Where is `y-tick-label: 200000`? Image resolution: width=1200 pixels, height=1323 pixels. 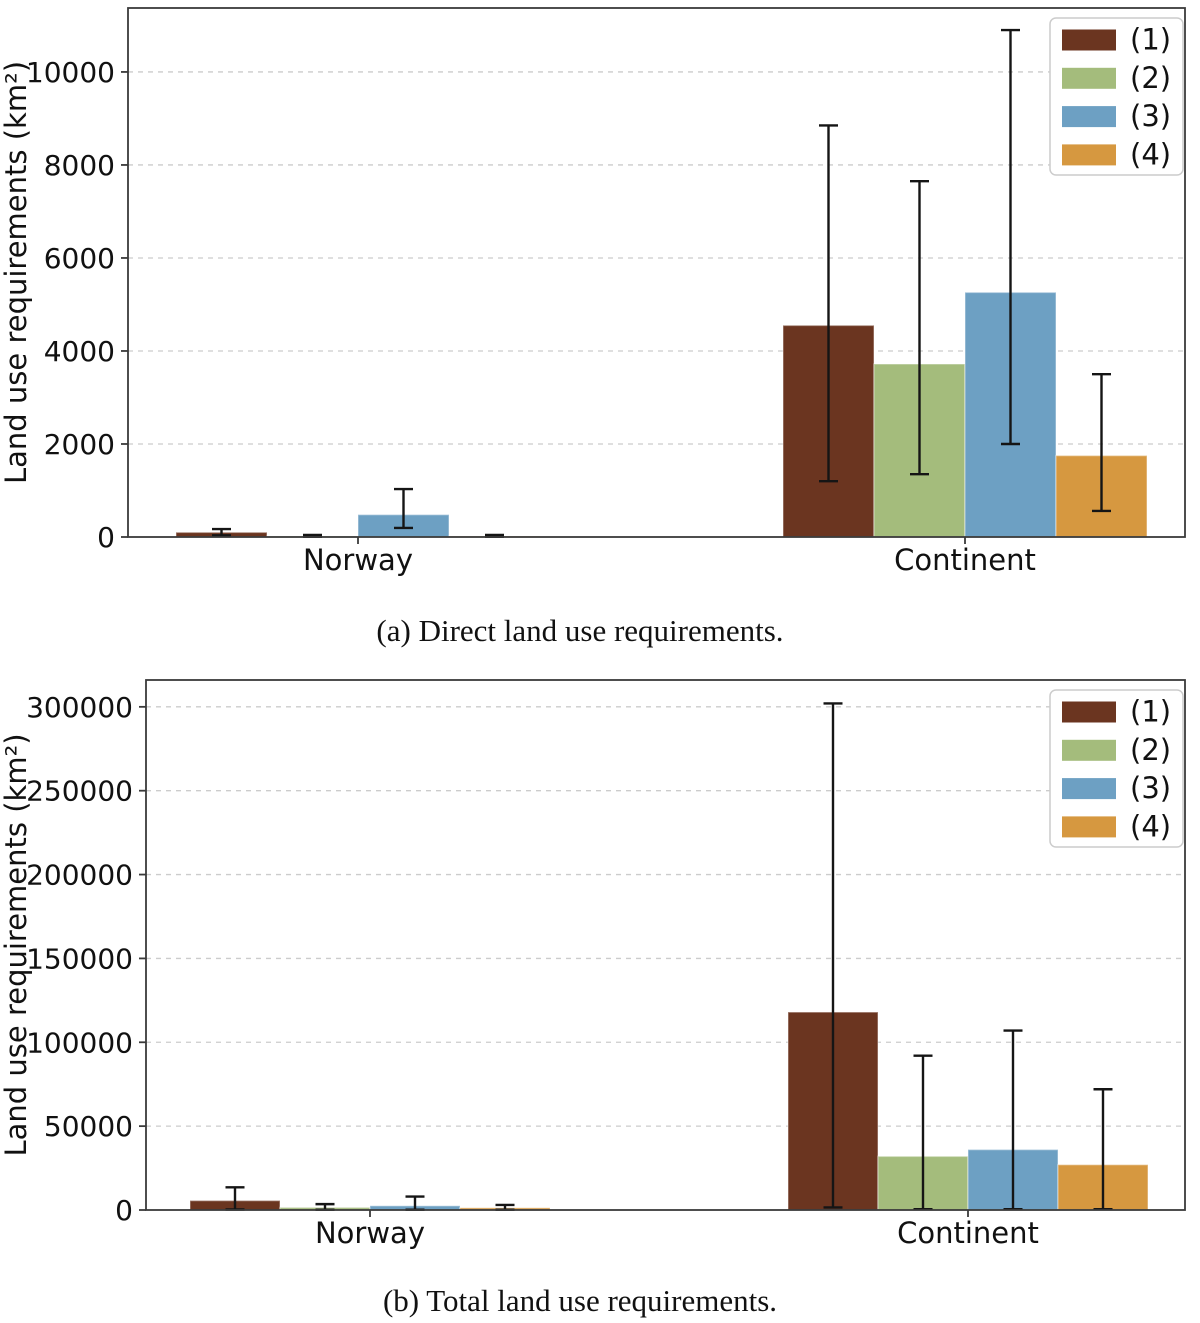 y-tick-label: 200000 is located at coordinates (79, 875).